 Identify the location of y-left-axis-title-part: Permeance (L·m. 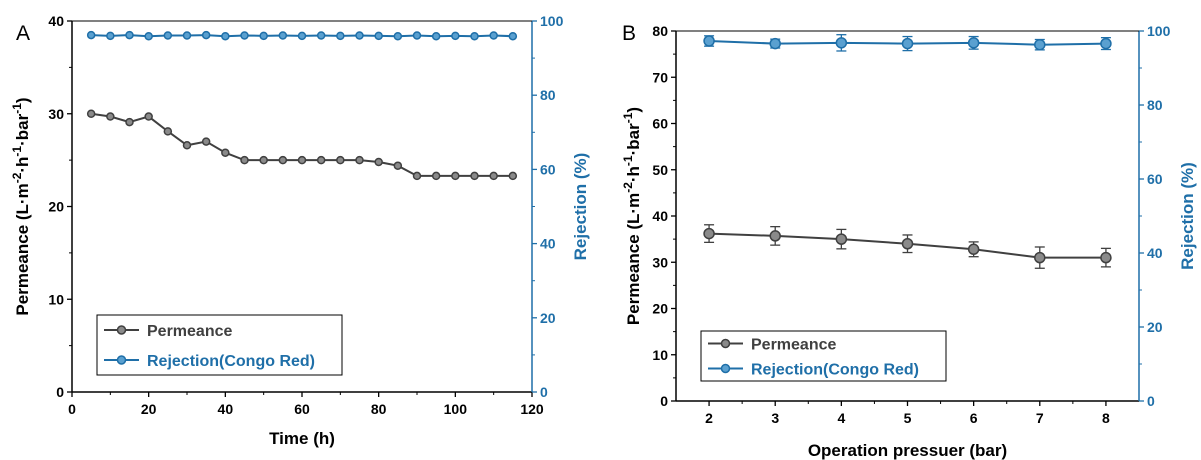
(633, 259).